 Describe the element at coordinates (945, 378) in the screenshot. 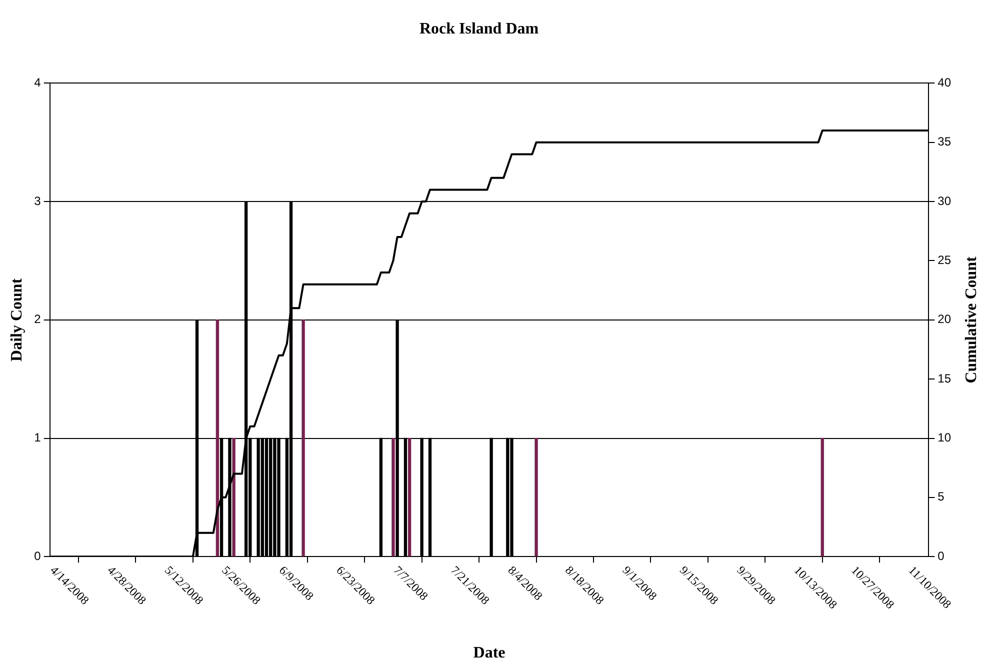

I see `y2-tick-label: 15` at that location.